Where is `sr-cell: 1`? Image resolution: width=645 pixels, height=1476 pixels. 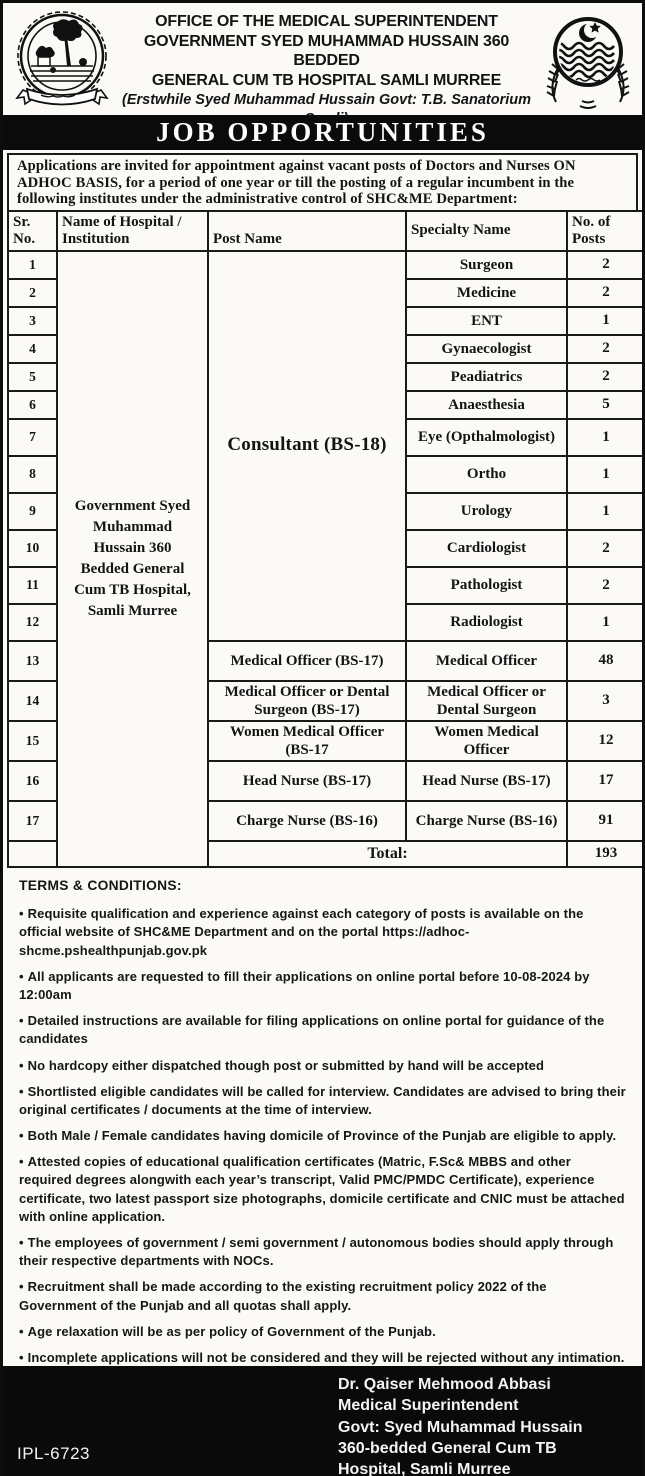 sr-cell: 1 is located at coordinates (32, 264).